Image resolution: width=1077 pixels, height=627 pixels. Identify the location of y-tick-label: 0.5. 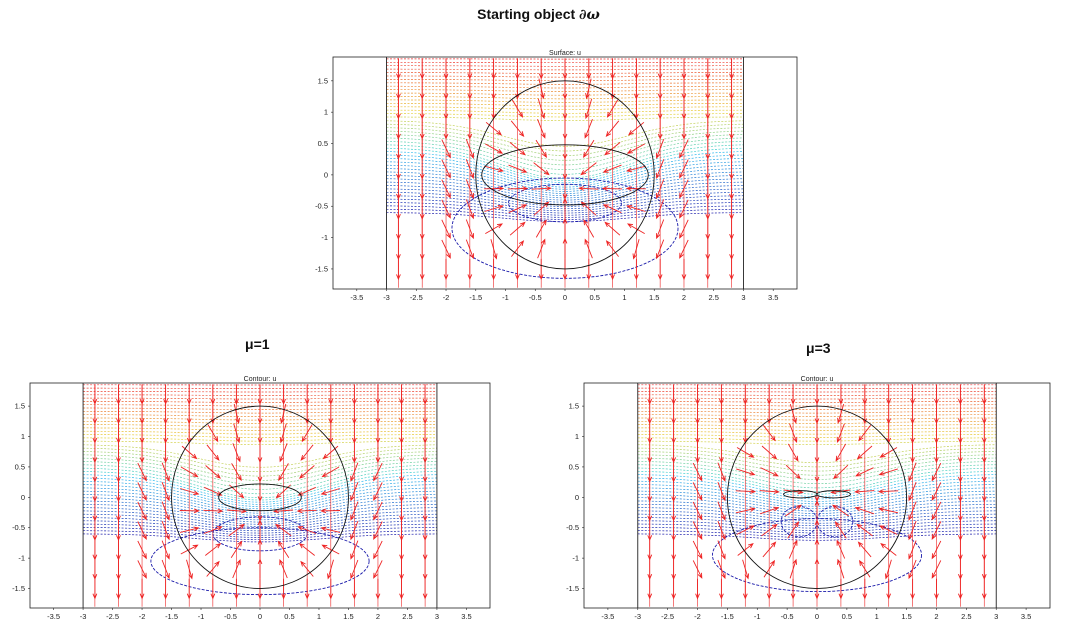
(323, 143).